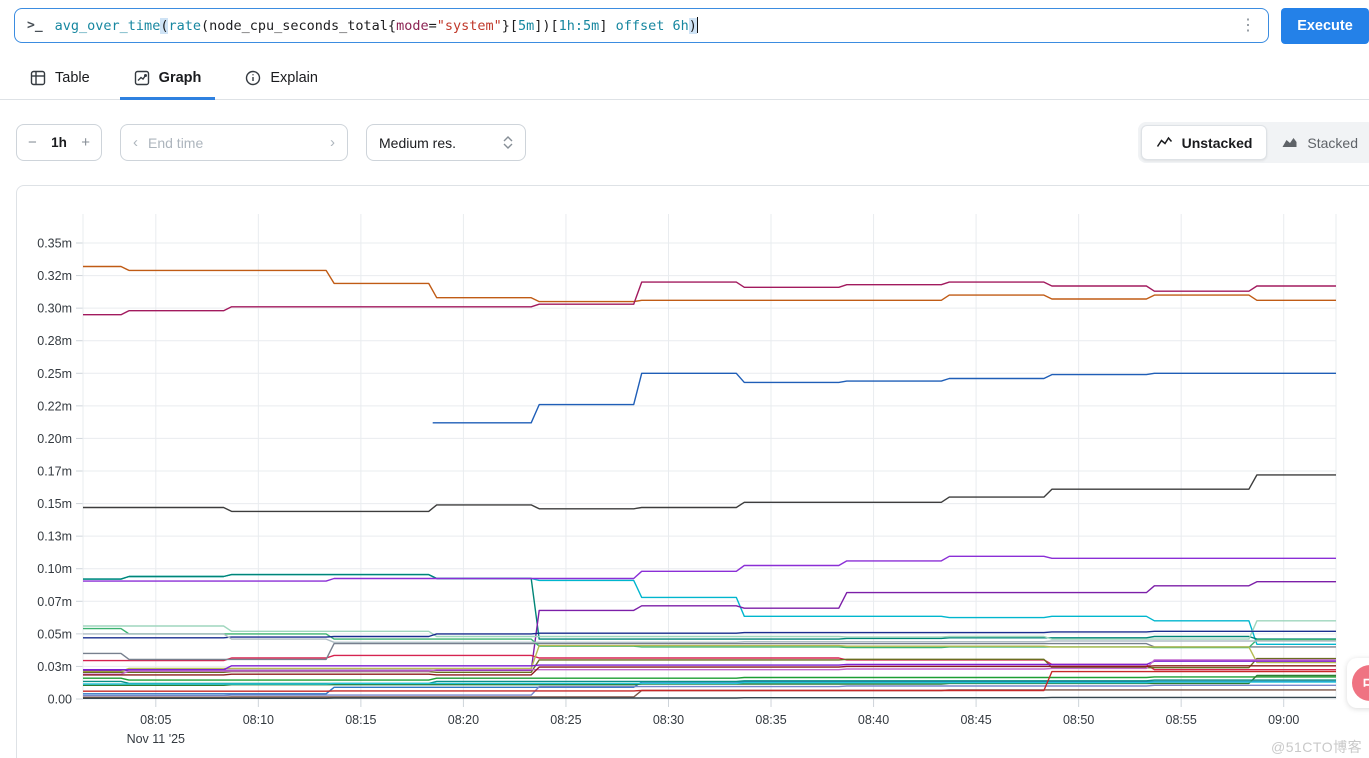 The image size is (1369, 758). Describe the element at coordinates (135, 142) in the screenshot. I see `end-time-prev-icon: ‹` at that location.